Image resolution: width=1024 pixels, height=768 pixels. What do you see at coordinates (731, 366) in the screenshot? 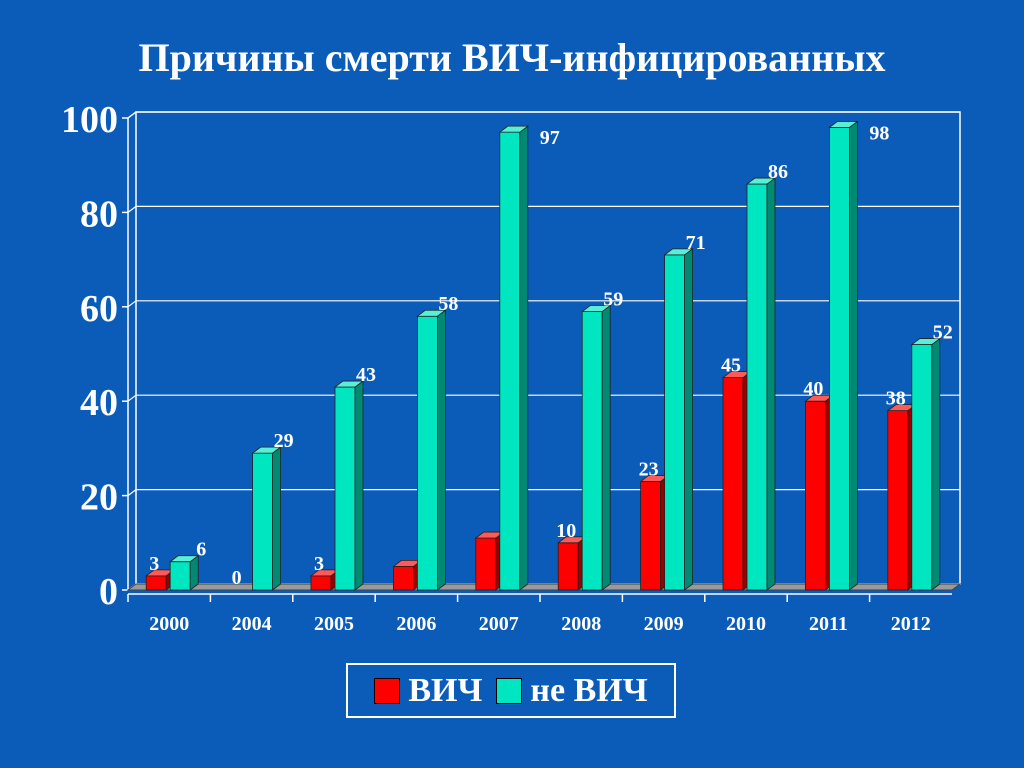
I see `data-label-hiv: 45` at bounding box center [731, 366].